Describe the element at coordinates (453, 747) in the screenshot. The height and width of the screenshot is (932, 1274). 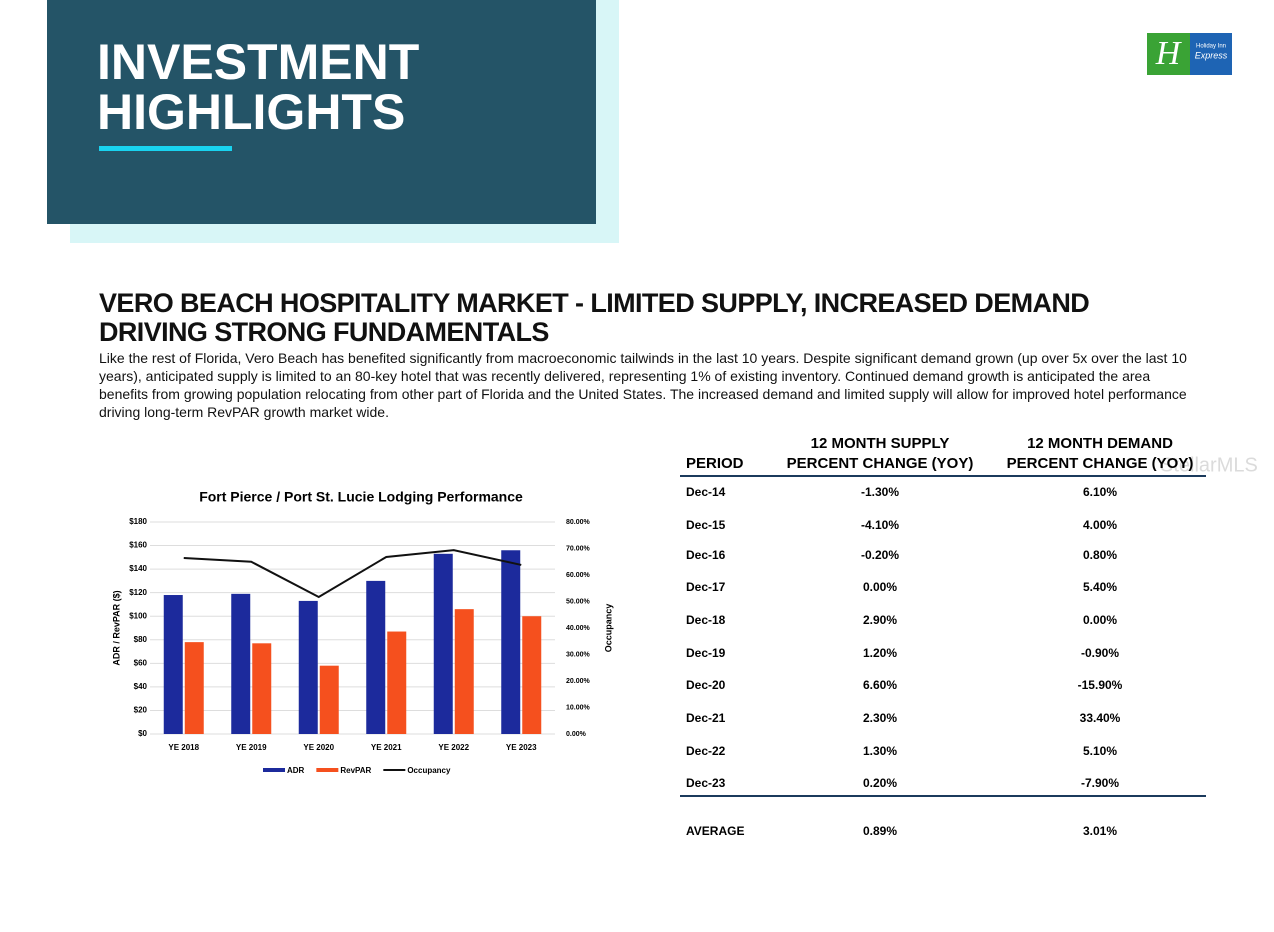
I see `x-tick-label: YE 2022` at that location.